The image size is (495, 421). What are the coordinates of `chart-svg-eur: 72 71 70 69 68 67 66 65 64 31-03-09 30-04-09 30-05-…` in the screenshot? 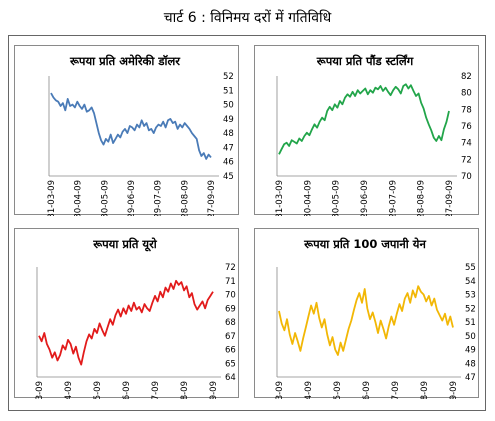 It's located at (135, 331).